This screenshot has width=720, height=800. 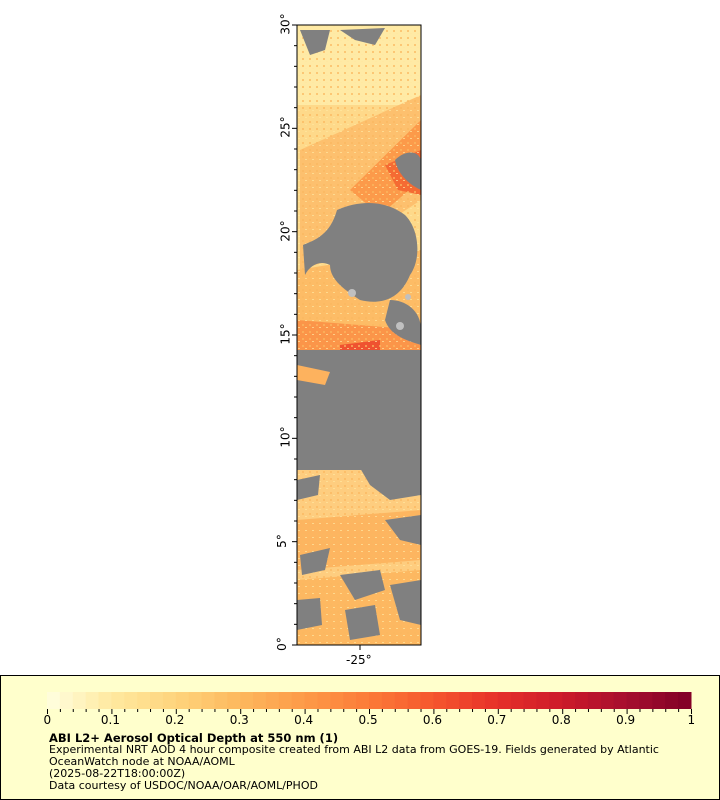 I want to click on colorbar-tick-label: 0.4, so click(x=304, y=720).